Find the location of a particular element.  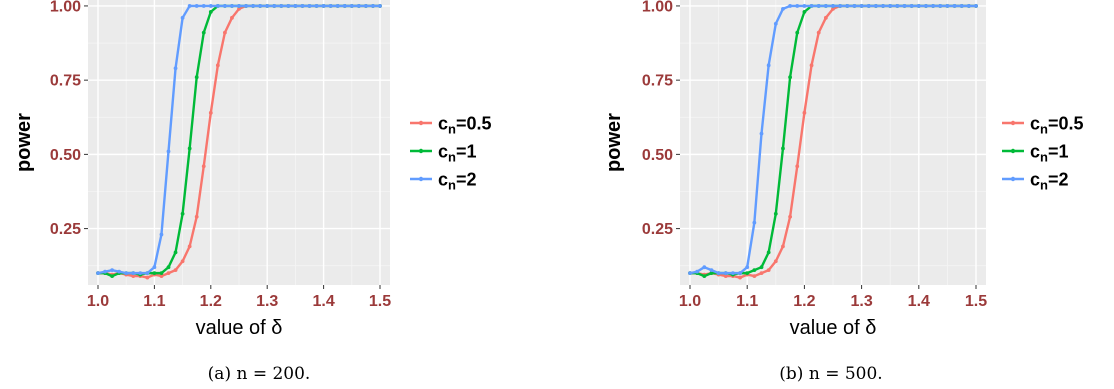

x-tick-label: 1.3 is located at coordinates (267, 301).